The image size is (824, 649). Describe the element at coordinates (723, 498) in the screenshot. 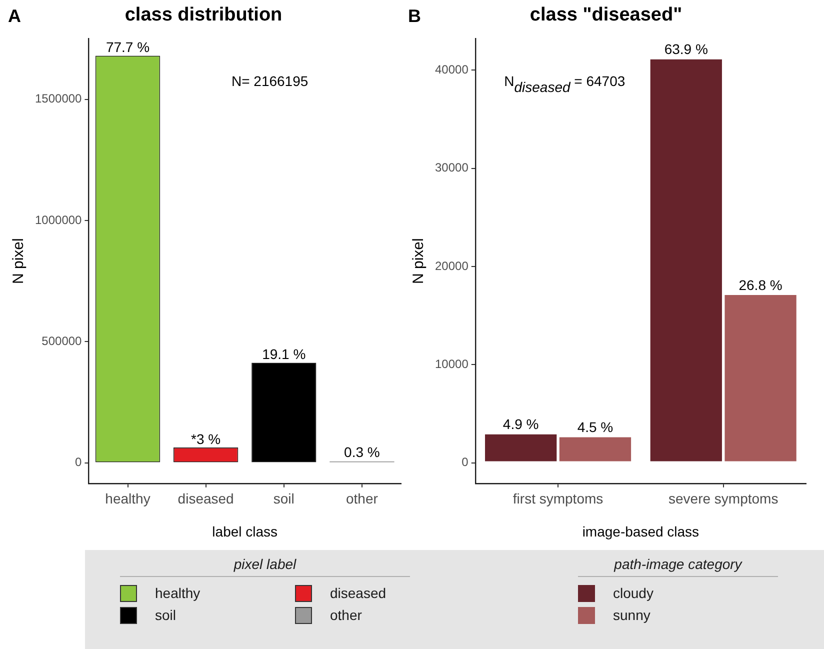

I see `x-tick-label: severe symptoms` at that location.